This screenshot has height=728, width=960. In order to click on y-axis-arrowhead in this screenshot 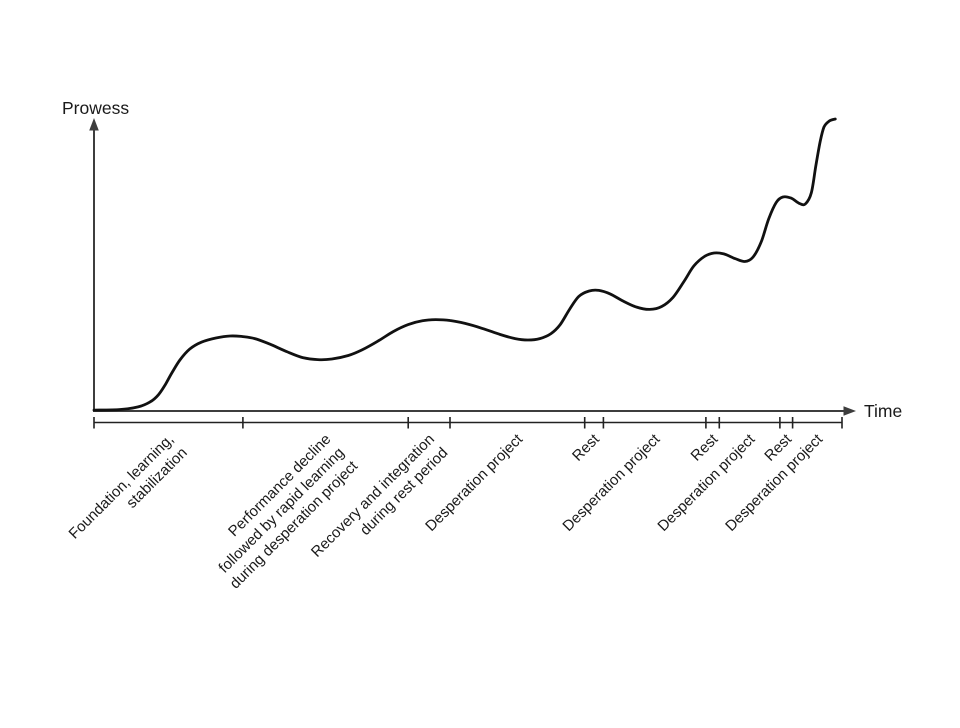, I will do `click(94, 124)`.